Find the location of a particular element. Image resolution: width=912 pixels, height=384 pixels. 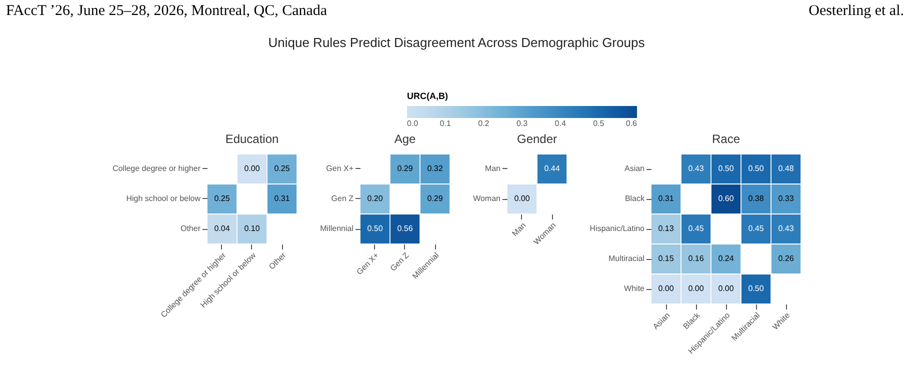

color-bar-label: 0.0 is located at coordinates (413, 123).